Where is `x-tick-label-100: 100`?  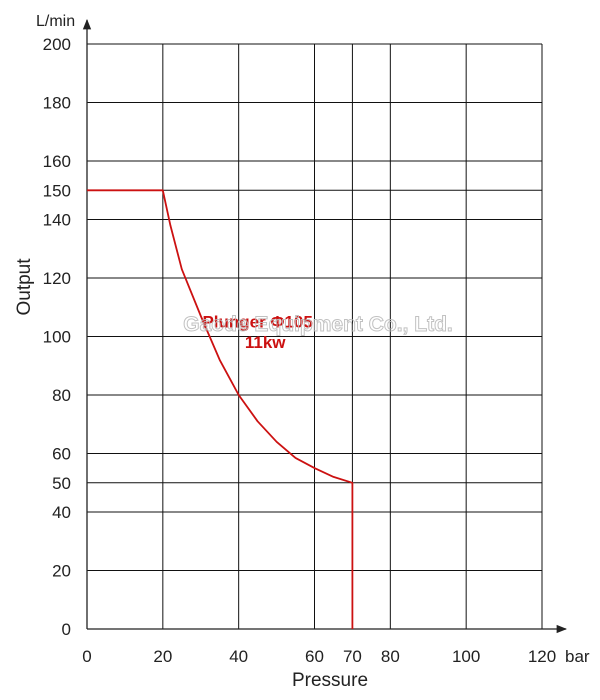 x-tick-label-100: 100 is located at coordinates (466, 656).